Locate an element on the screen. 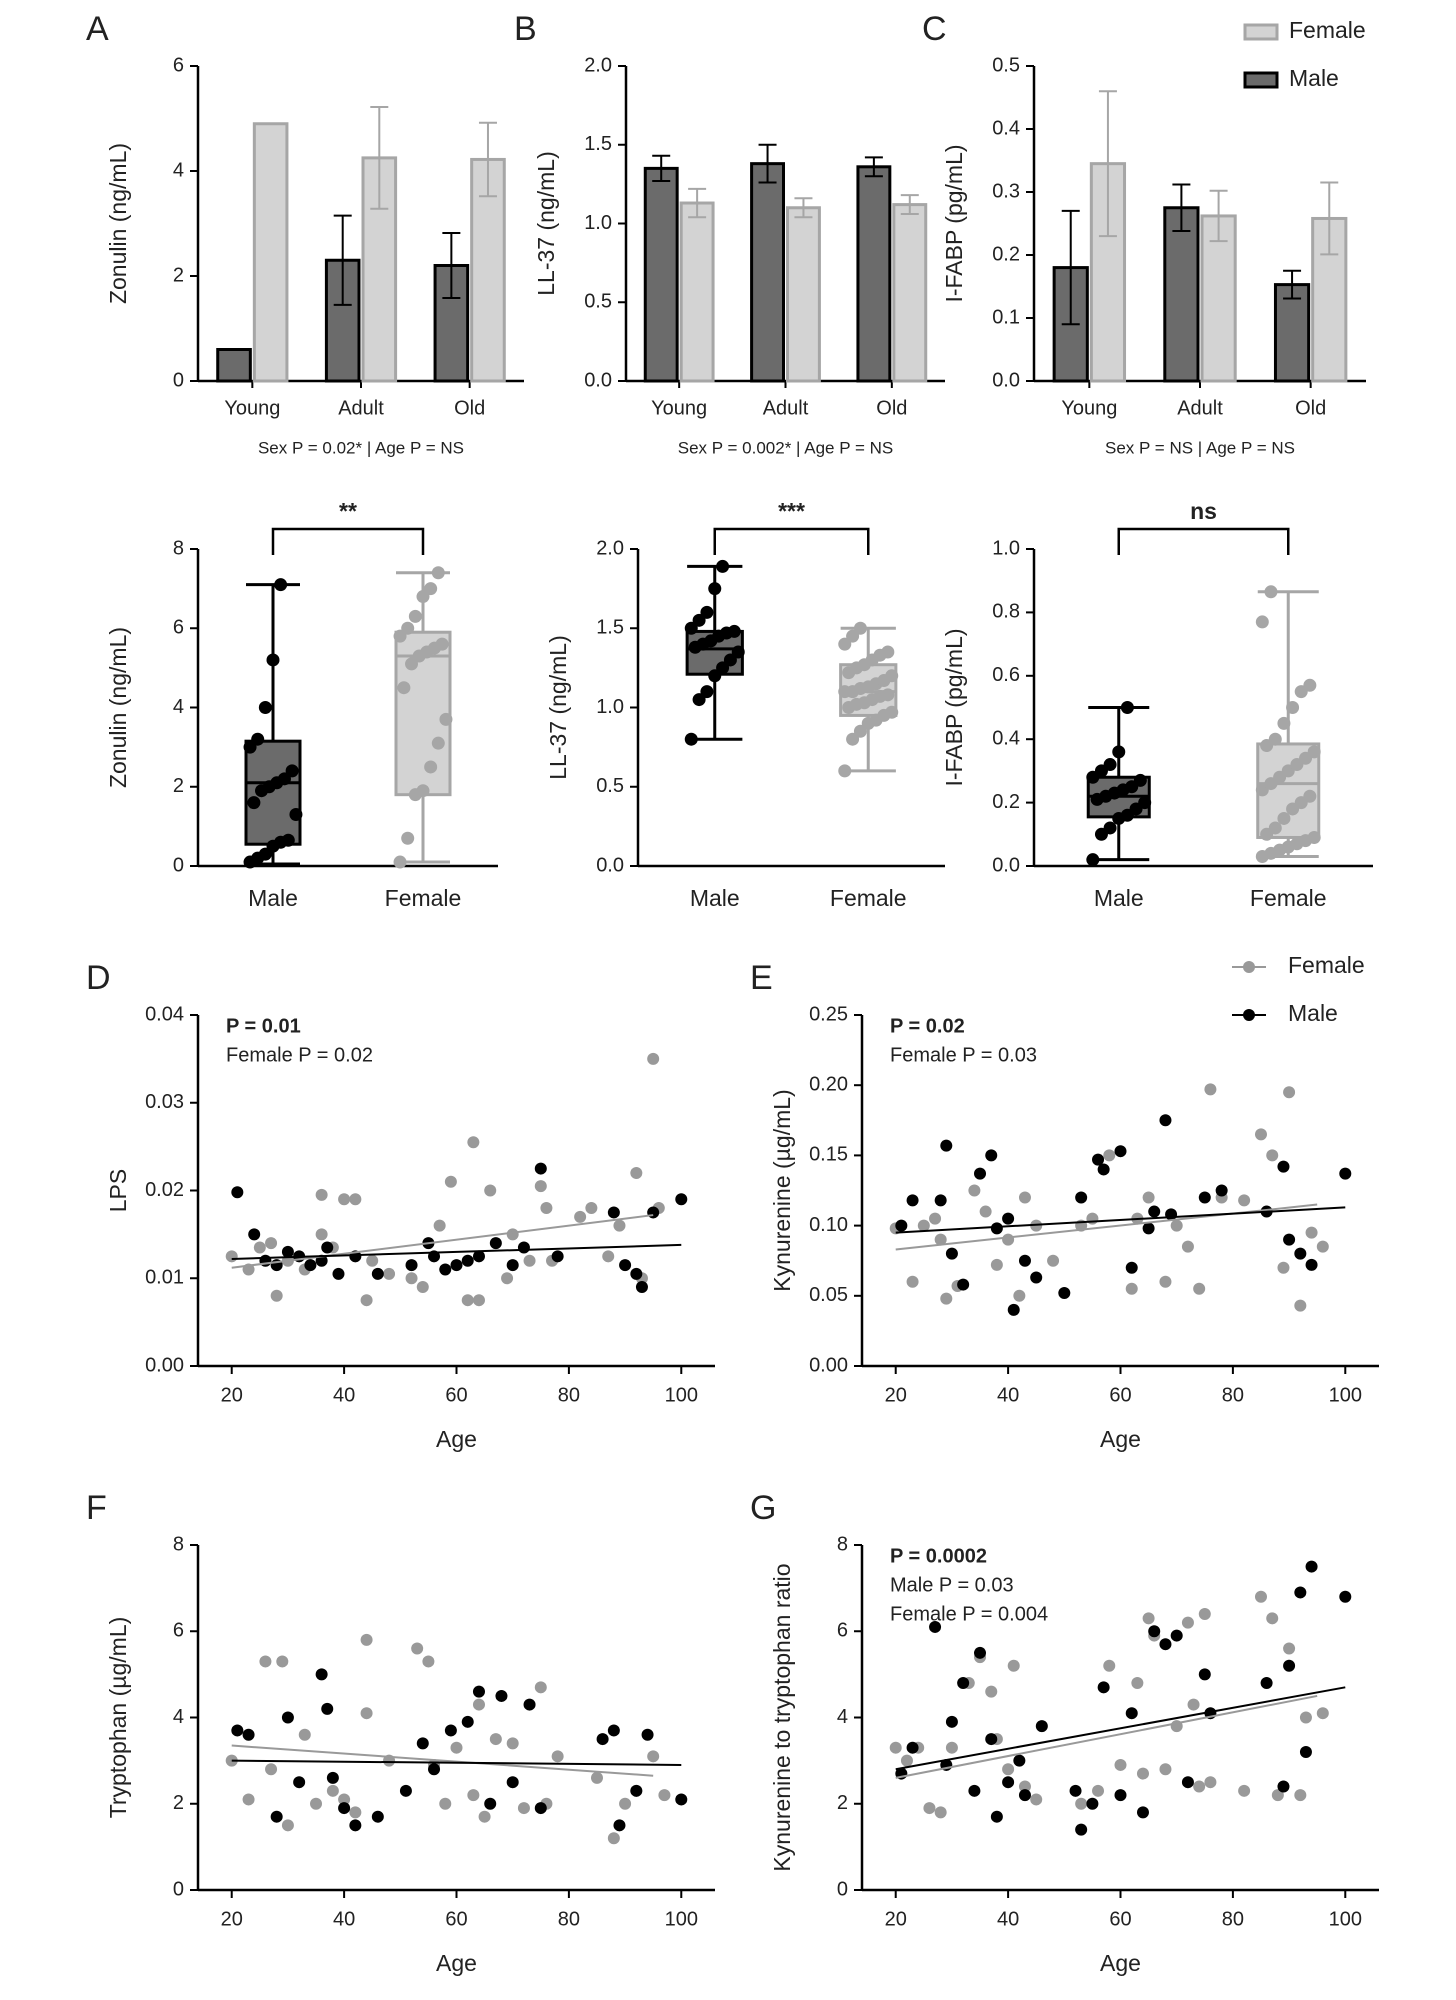  y-tick-label: 1.0 is located at coordinates (610, 707).